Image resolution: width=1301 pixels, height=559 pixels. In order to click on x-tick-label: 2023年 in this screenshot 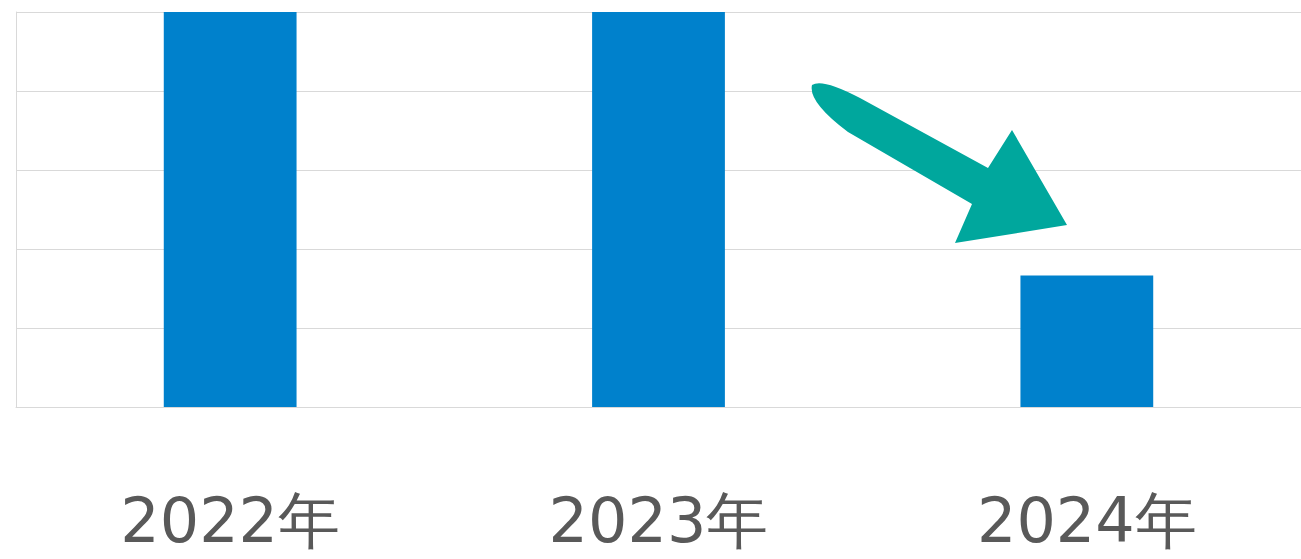, I will do `click(658, 520)`.